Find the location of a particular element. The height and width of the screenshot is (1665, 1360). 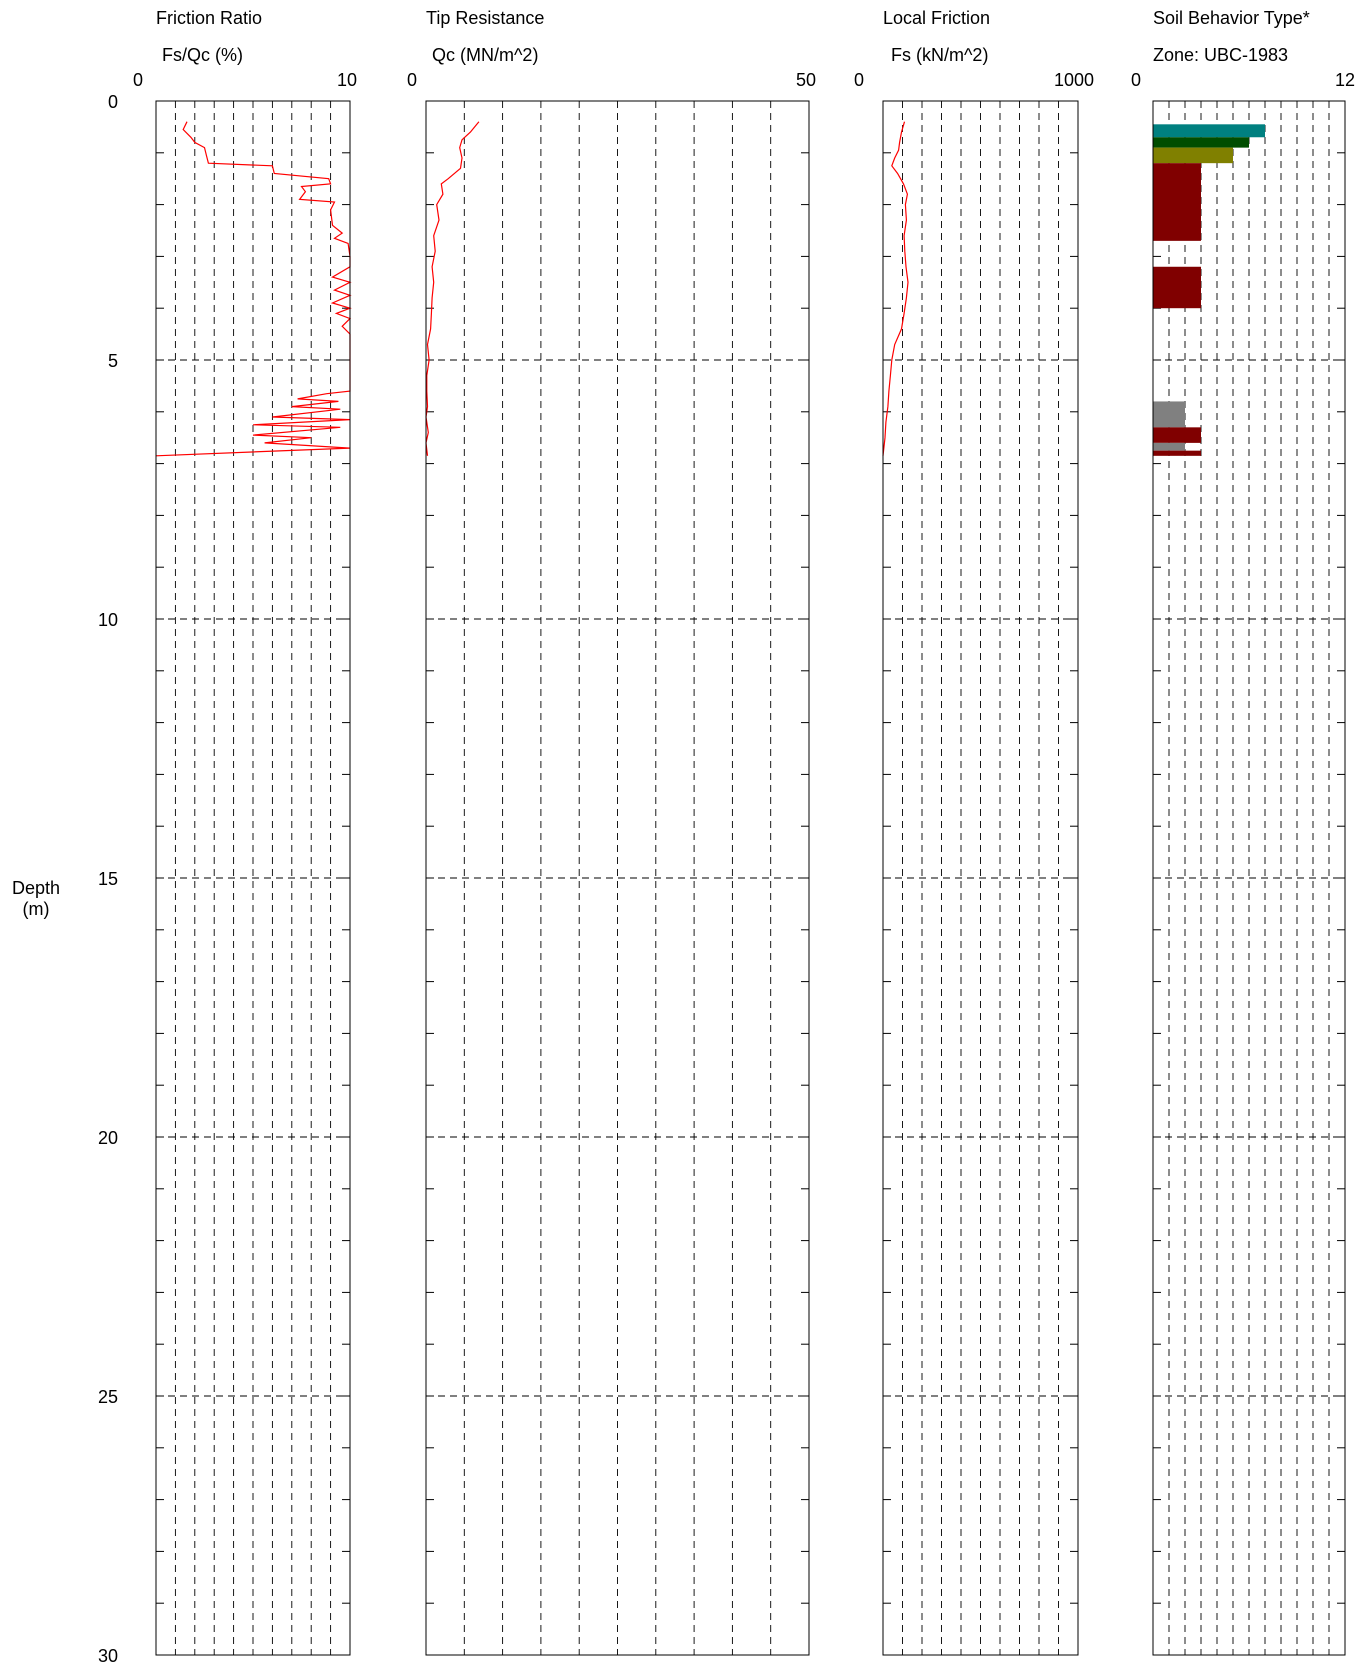

panel-title: Friction Ratio is located at coordinates (209, 18).